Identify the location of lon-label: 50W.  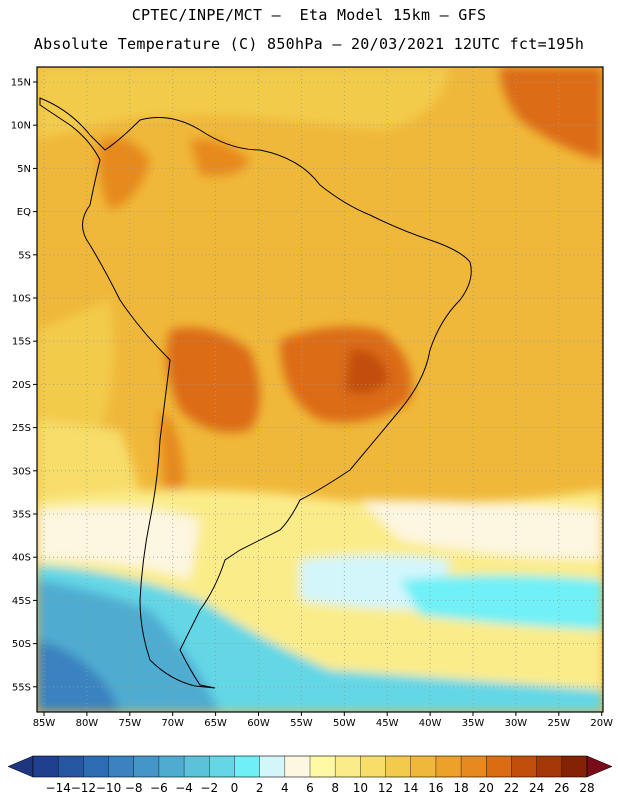
(344, 723).